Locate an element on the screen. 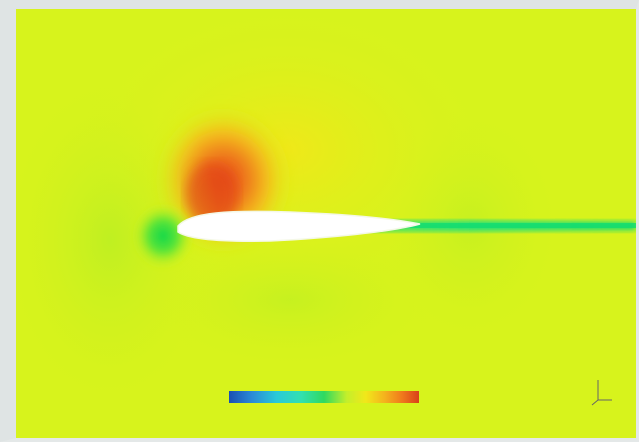  wake-core is located at coordinates (518, 225).